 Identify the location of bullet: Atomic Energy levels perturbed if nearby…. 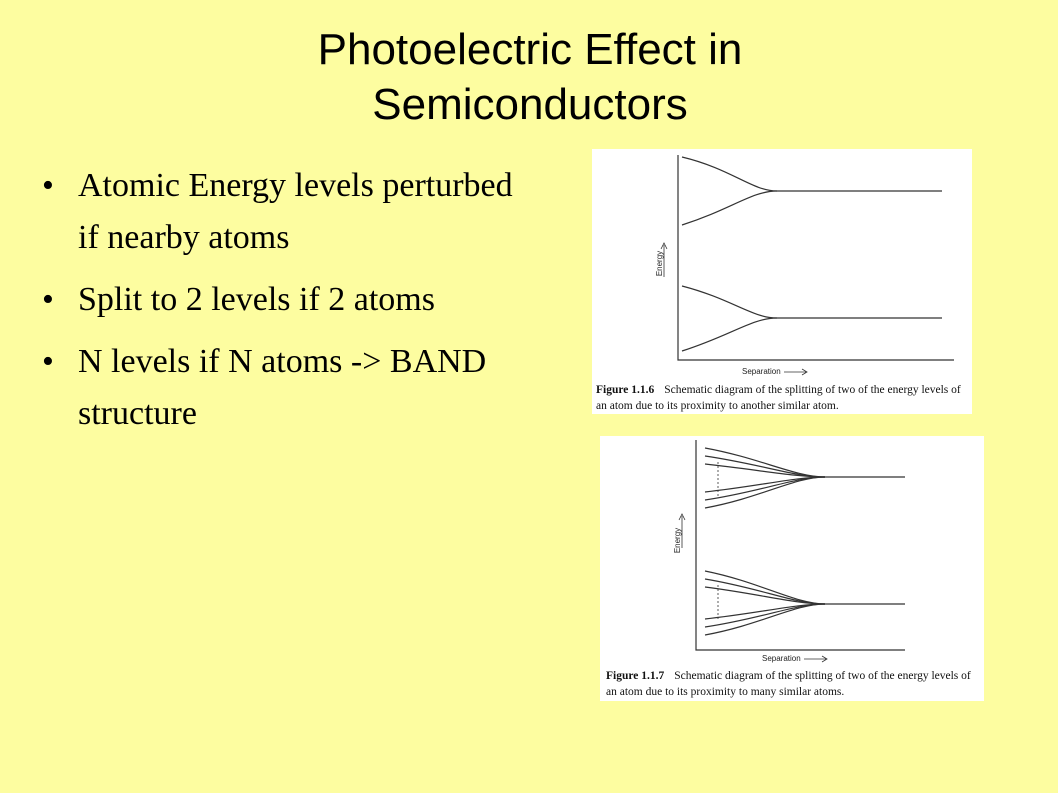
(280, 212).